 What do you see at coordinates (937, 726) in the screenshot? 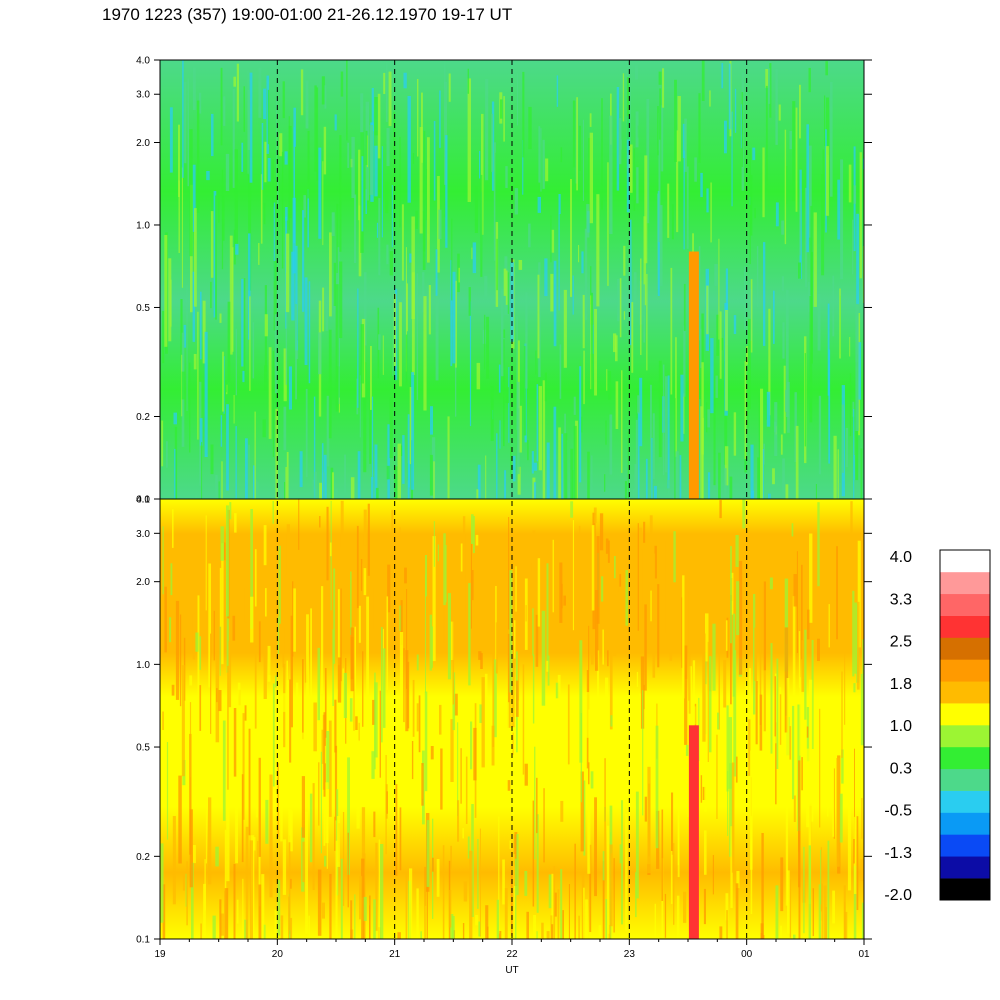
I see `colorbar: -2.0 -1.3 -0.5 0.3 1.0 1.8 2.5 3.3 4.0` at bounding box center [937, 726].